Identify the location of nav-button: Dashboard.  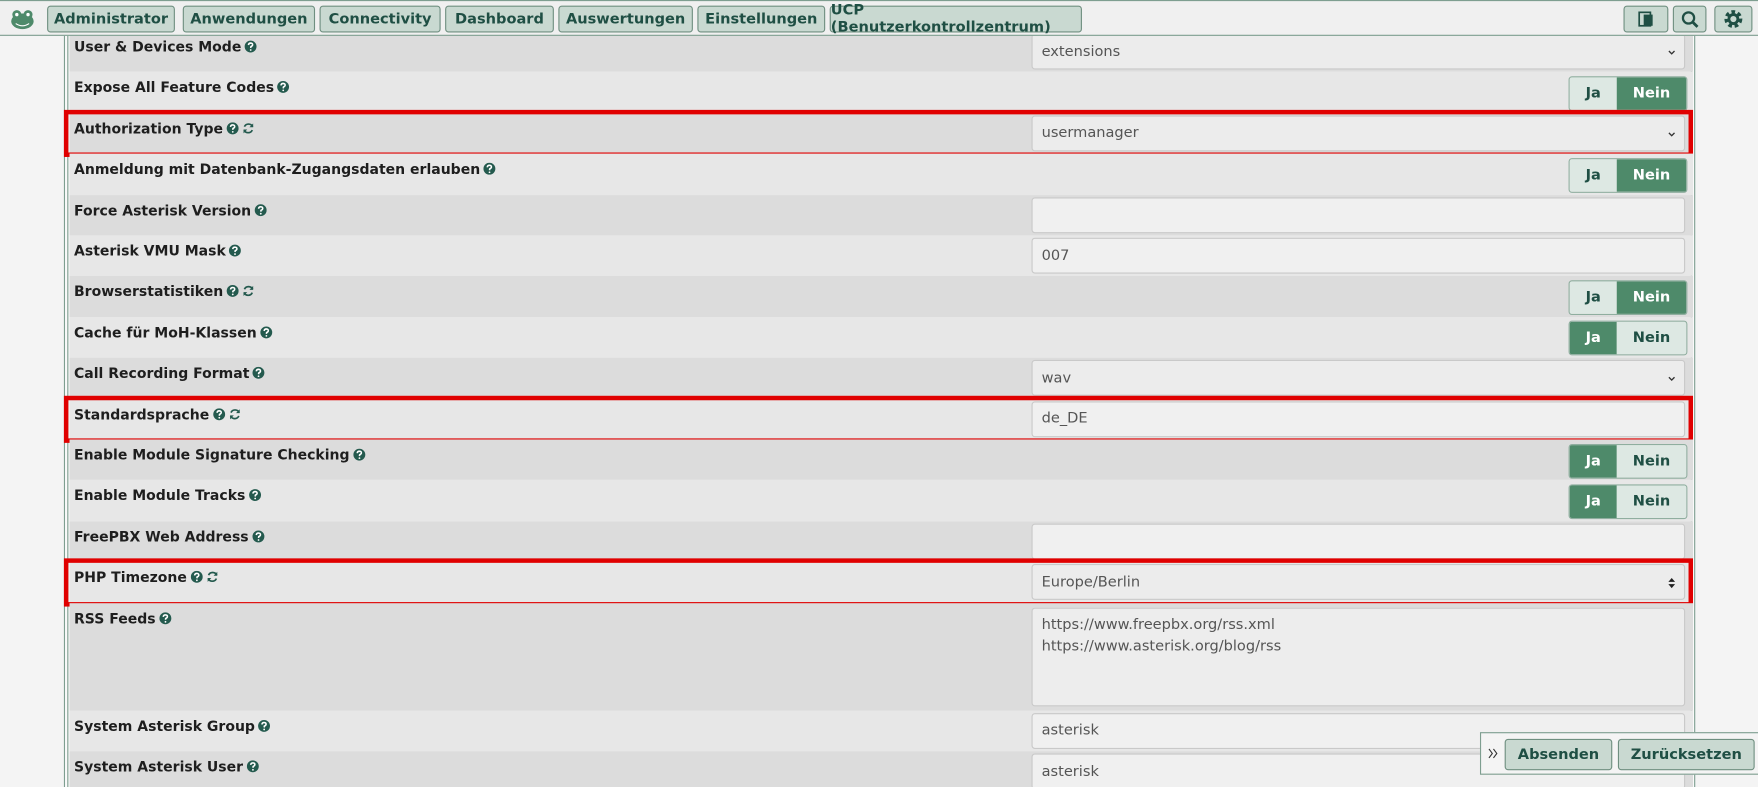
(499, 19).